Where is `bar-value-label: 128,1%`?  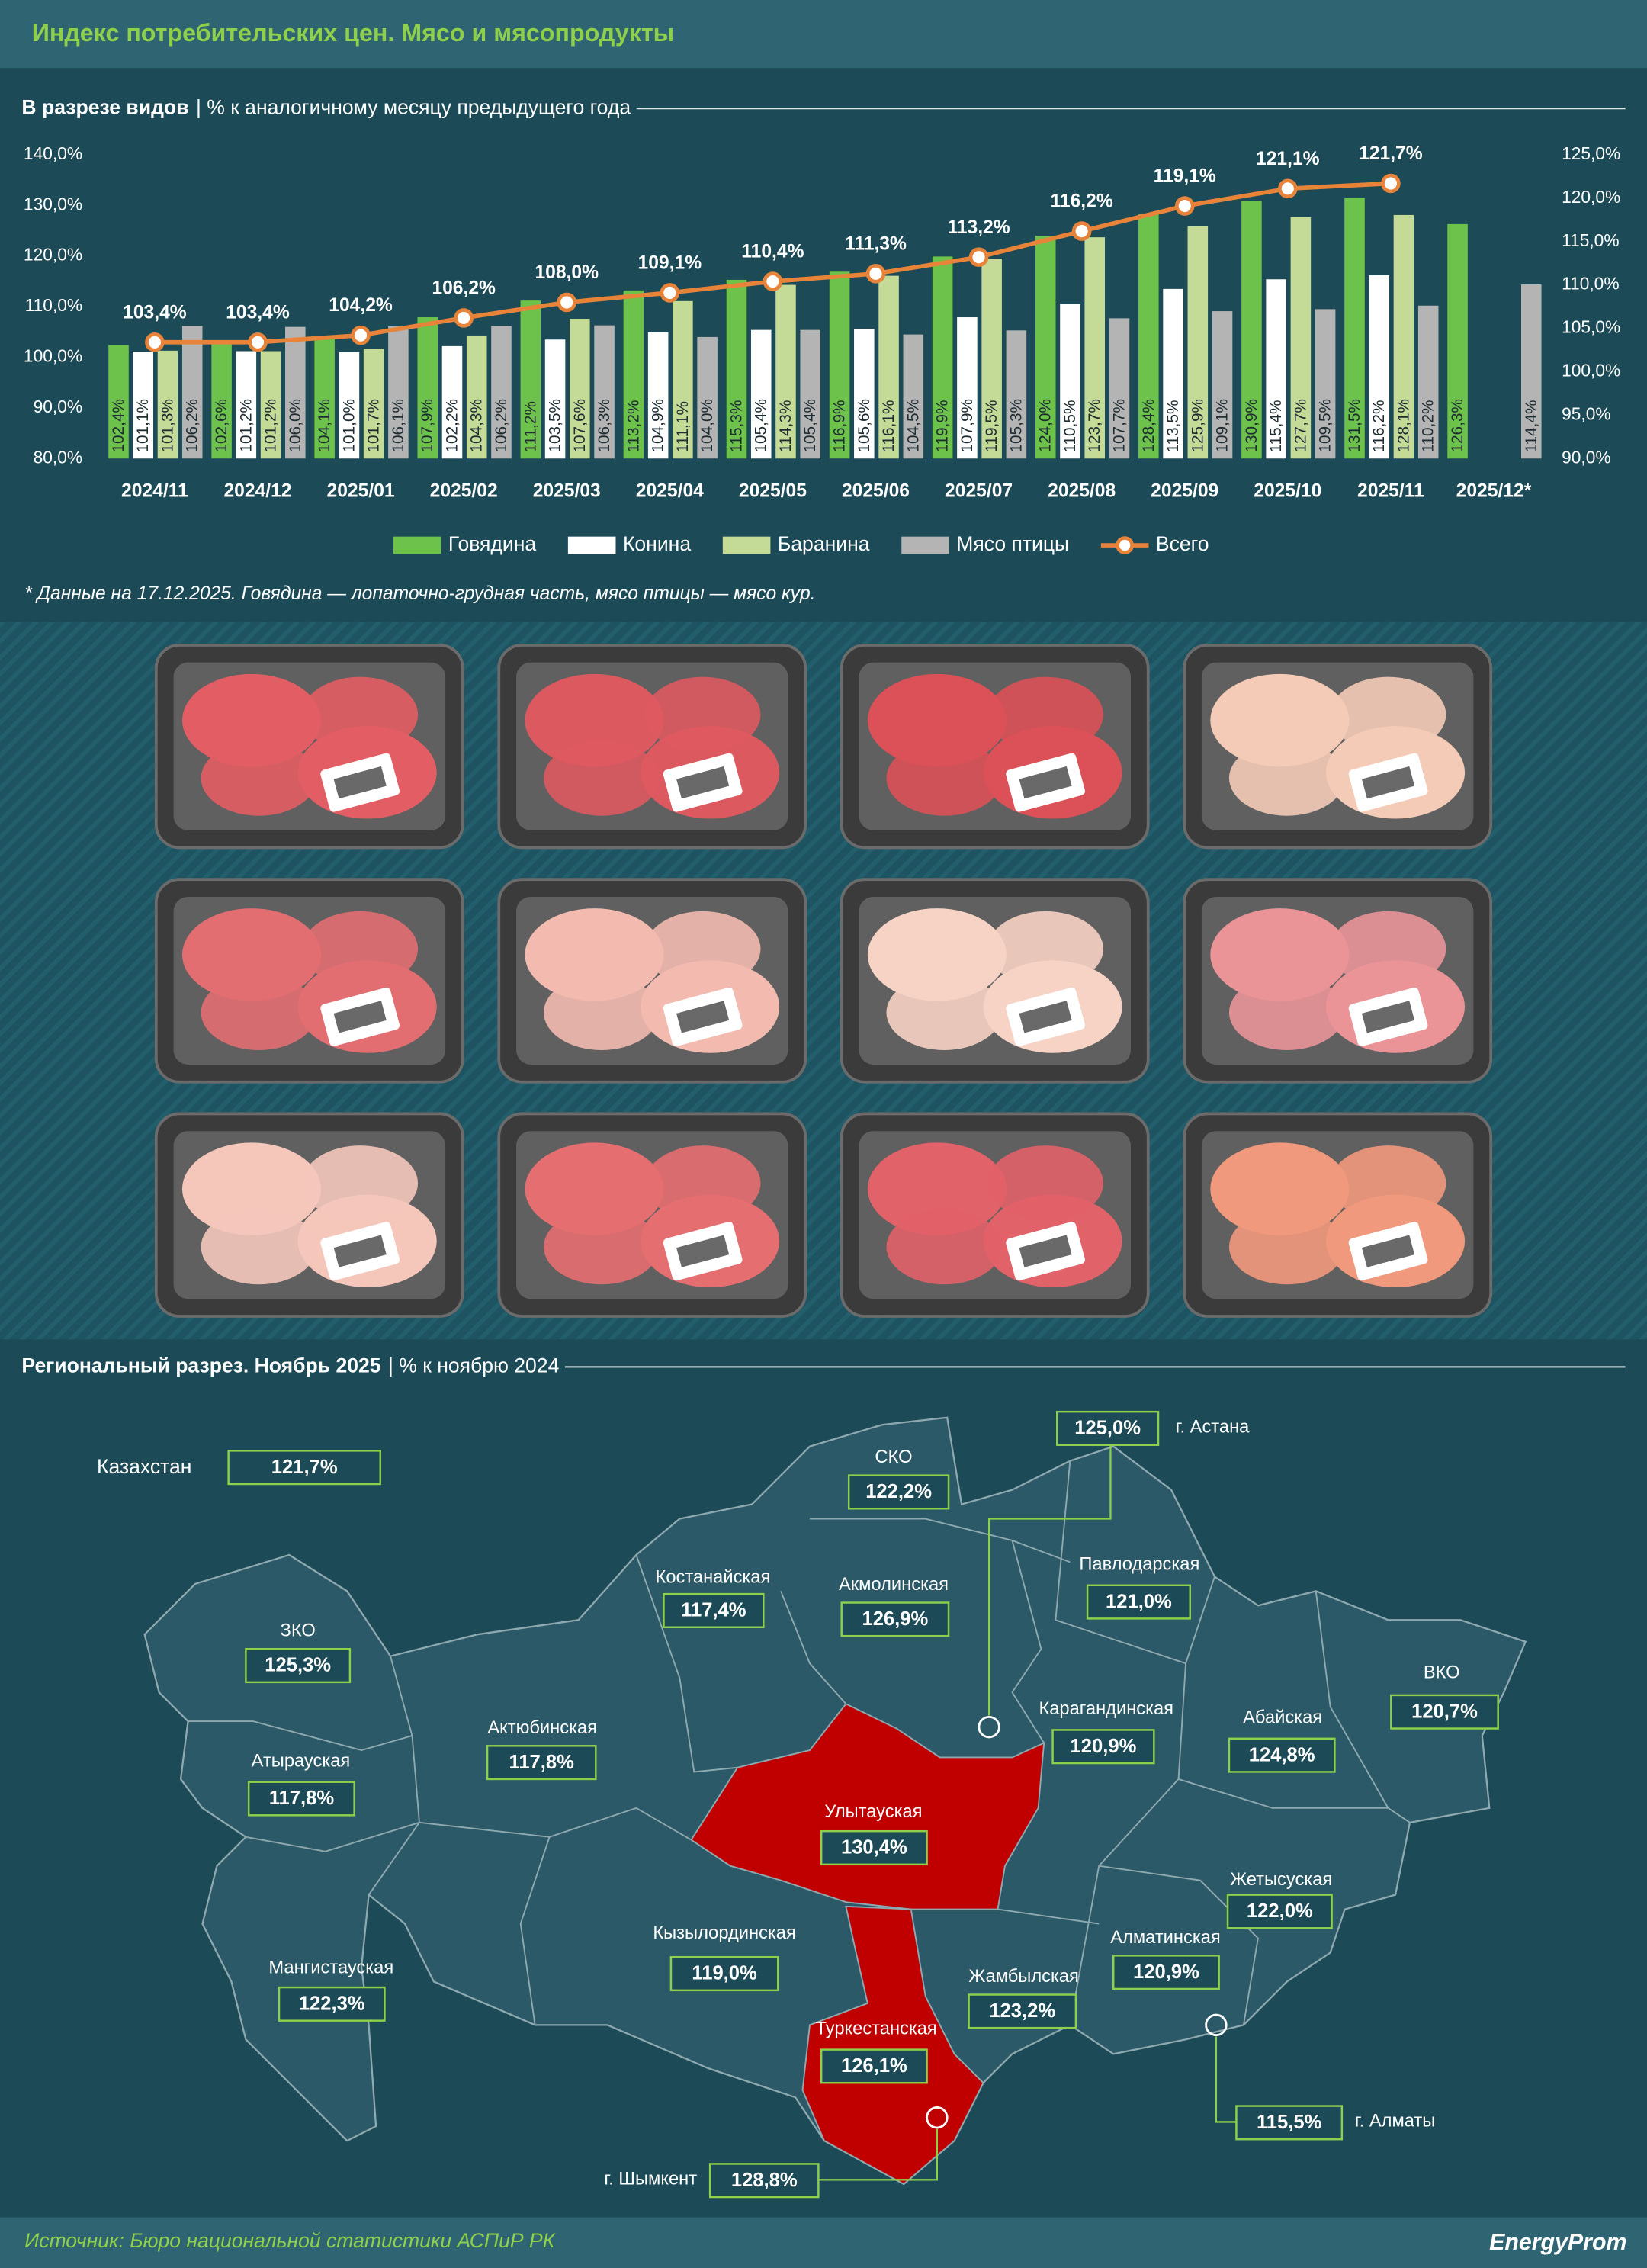 bar-value-label: 128,1% is located at coordinates (1403, 426).